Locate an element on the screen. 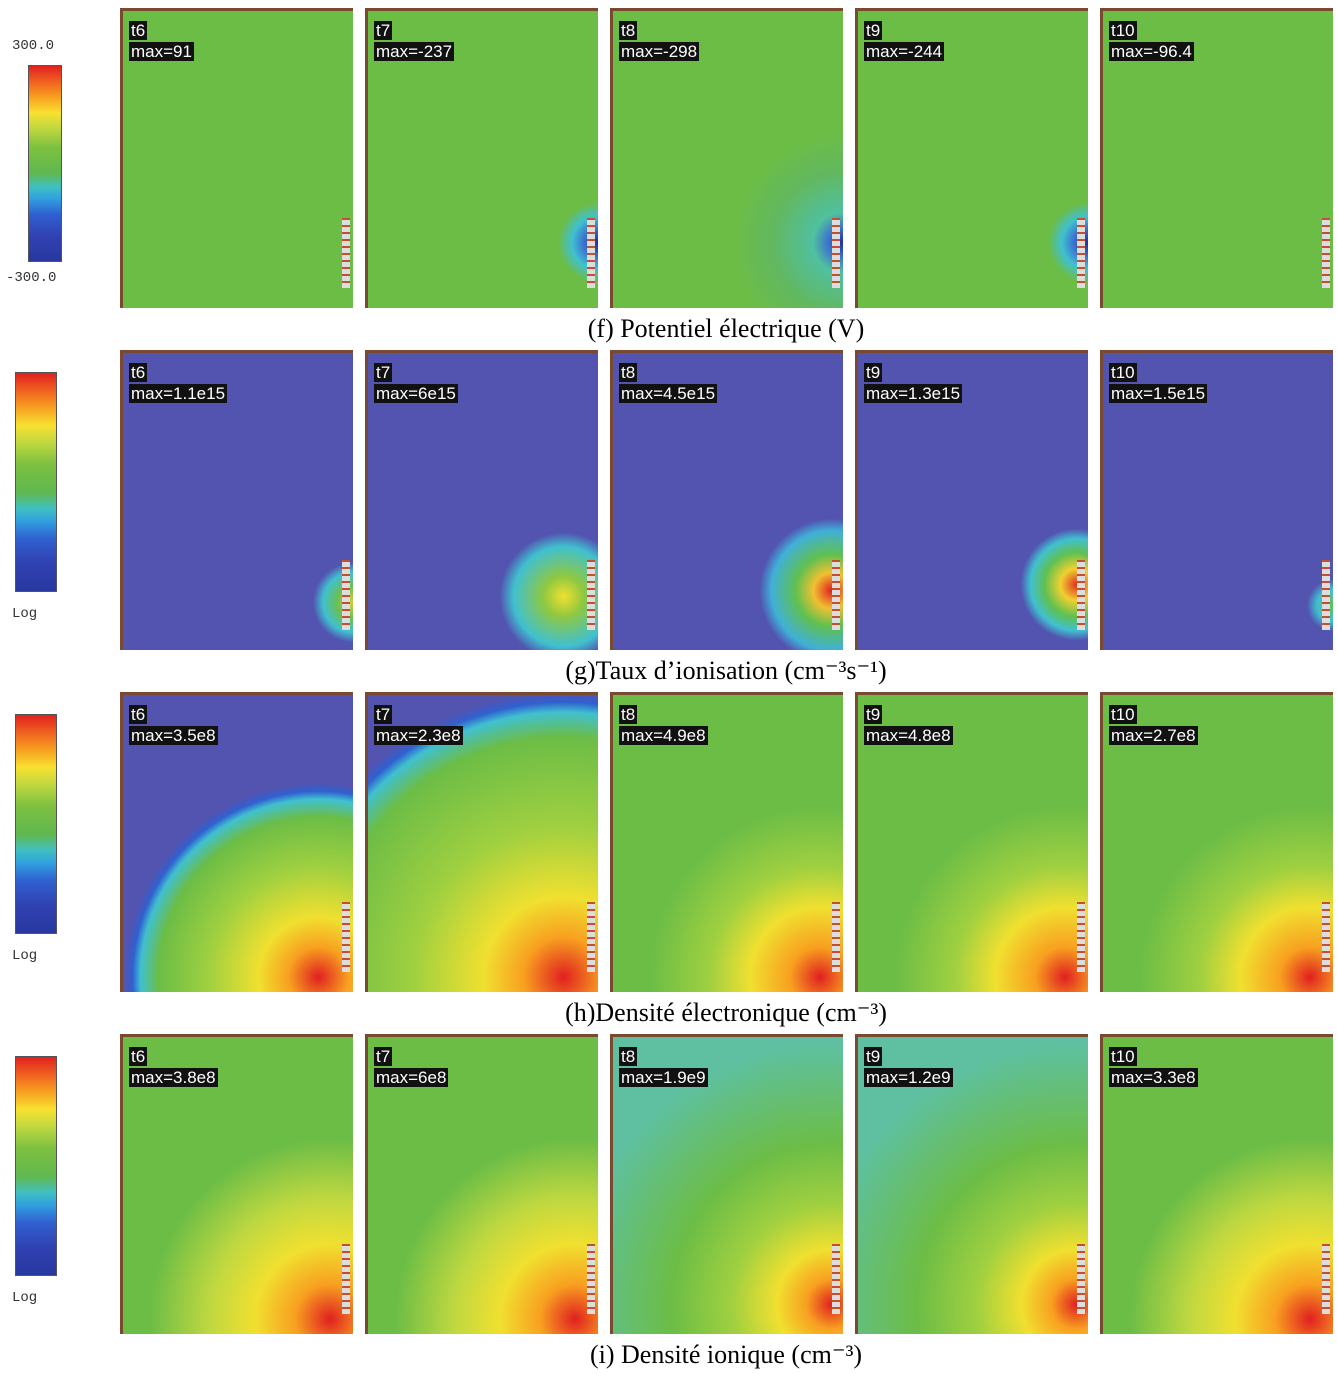  max-label: max=3.3e8 is located at coordinates (1153, 1077).